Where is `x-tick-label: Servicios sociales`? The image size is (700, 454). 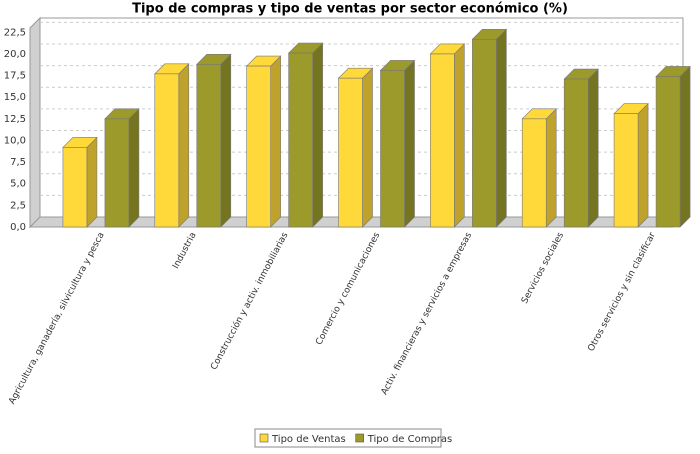
x-tick-label: Servicios sociales is located at coordinates (543, 268).